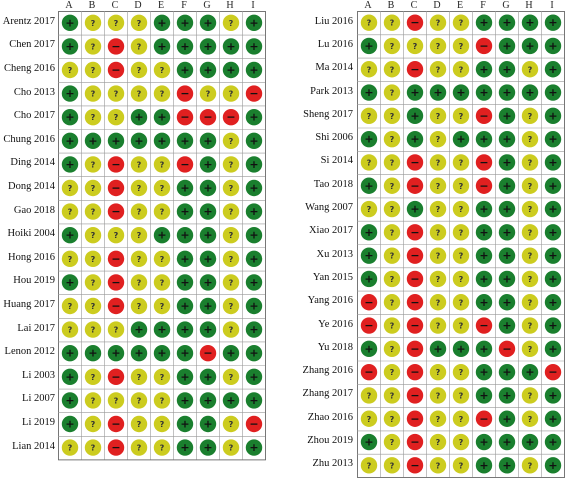  Describe the element at coordinates (529, 5) in the screenshot. I see `column-header-h: H` at that location.